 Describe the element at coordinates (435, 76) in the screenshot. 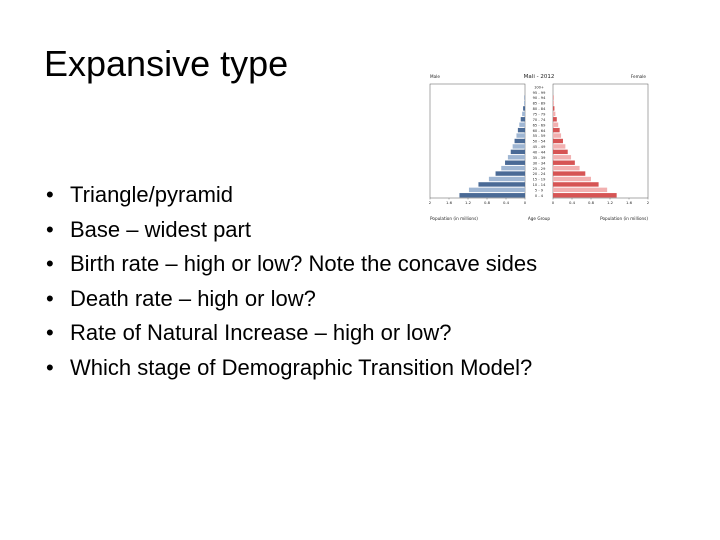

I see `chart-left-label: Male` at that location.